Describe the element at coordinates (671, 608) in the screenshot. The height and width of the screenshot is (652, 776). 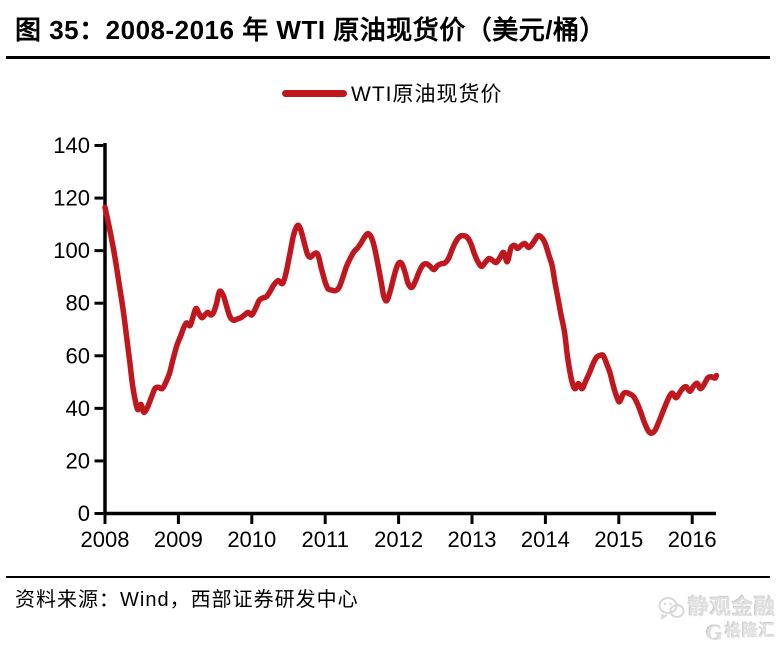
I see `wechat-icon` at that location.